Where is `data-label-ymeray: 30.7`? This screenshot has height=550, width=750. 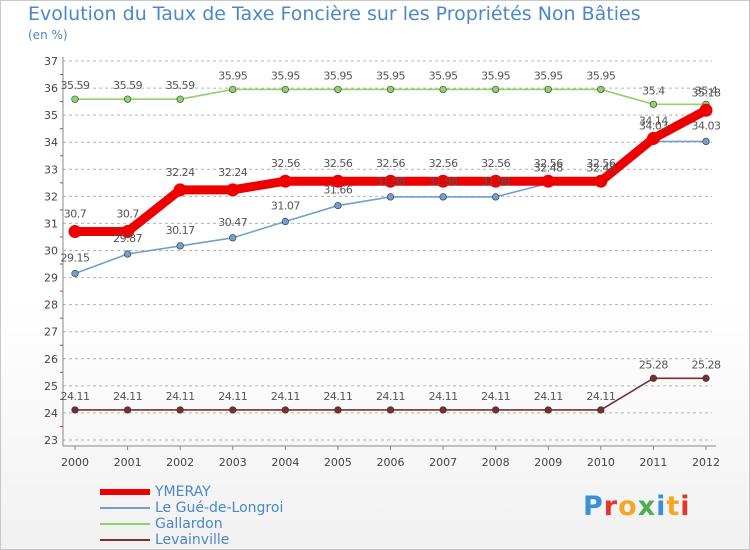 data-label-ymeray: 30.7 is located at coordinates (127, 214).